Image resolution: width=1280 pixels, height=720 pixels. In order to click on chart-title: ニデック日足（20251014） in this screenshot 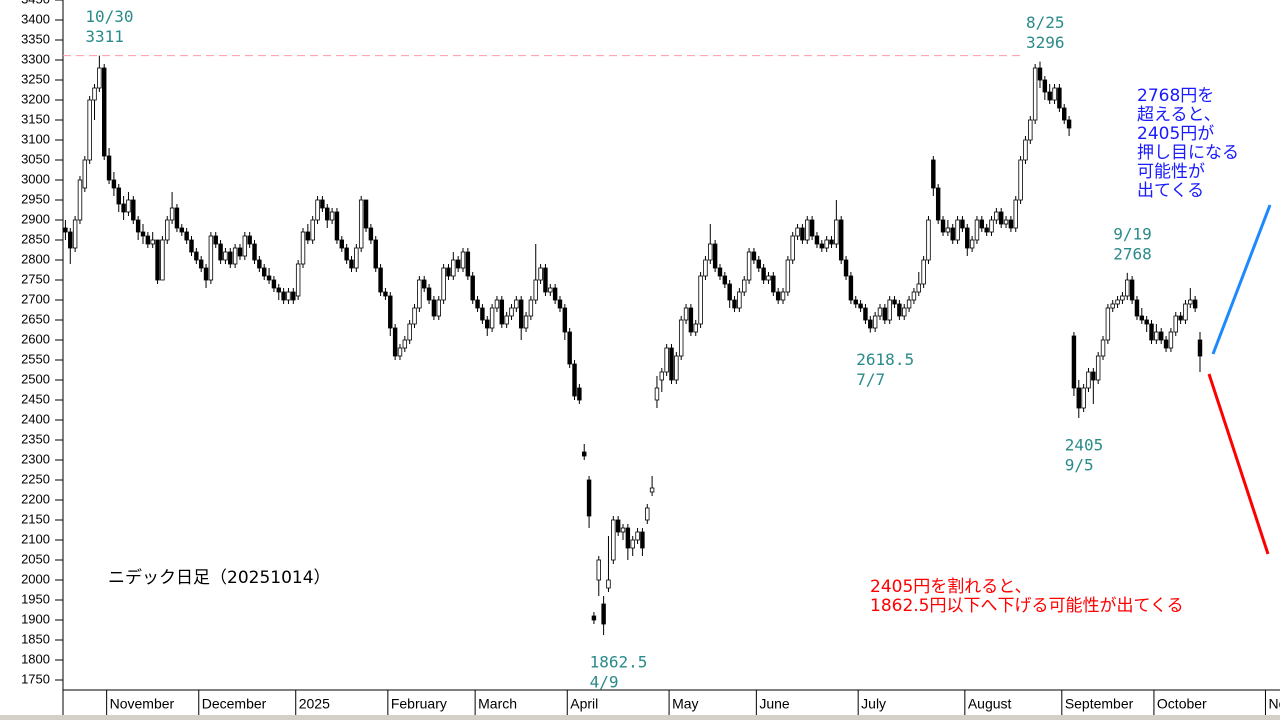, I will do `click(219, 577)`.